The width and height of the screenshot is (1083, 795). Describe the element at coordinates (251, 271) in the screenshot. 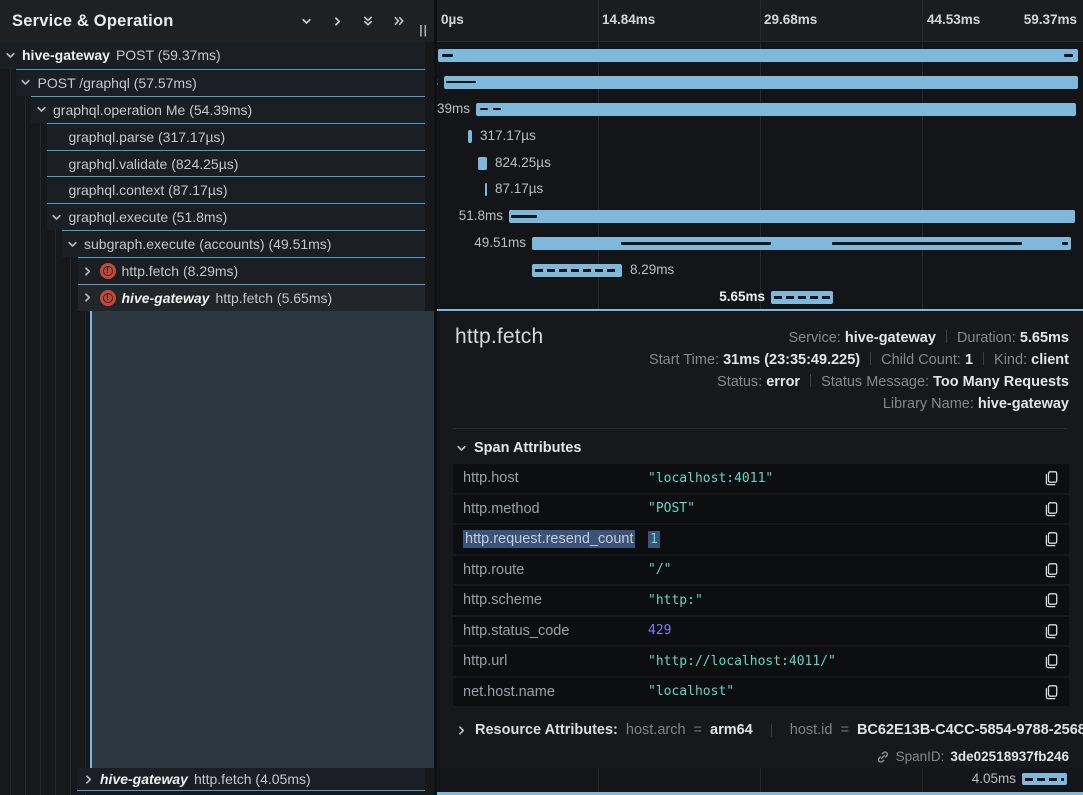

I see `tree-row-box: ! http.fetch (8.29ms)` at that location.